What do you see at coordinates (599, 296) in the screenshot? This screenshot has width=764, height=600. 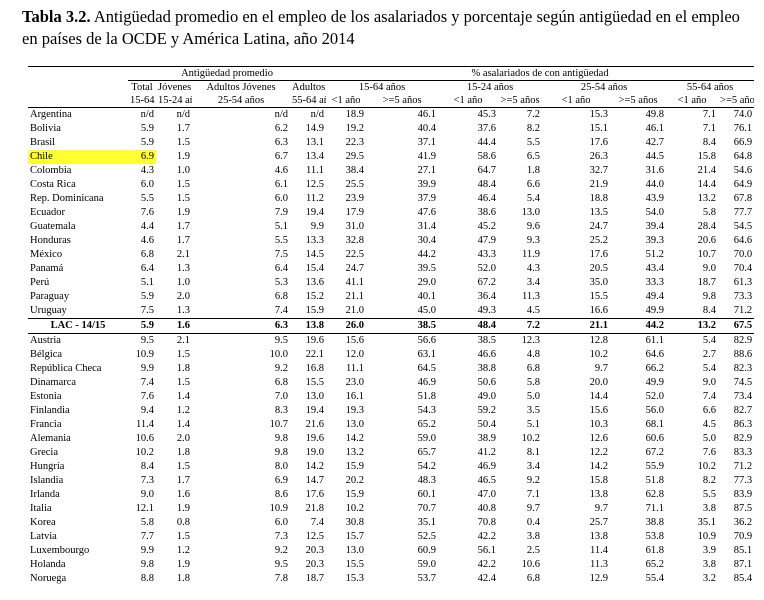 I see `value-cell: 15.5` at bounding box center [599, 296].